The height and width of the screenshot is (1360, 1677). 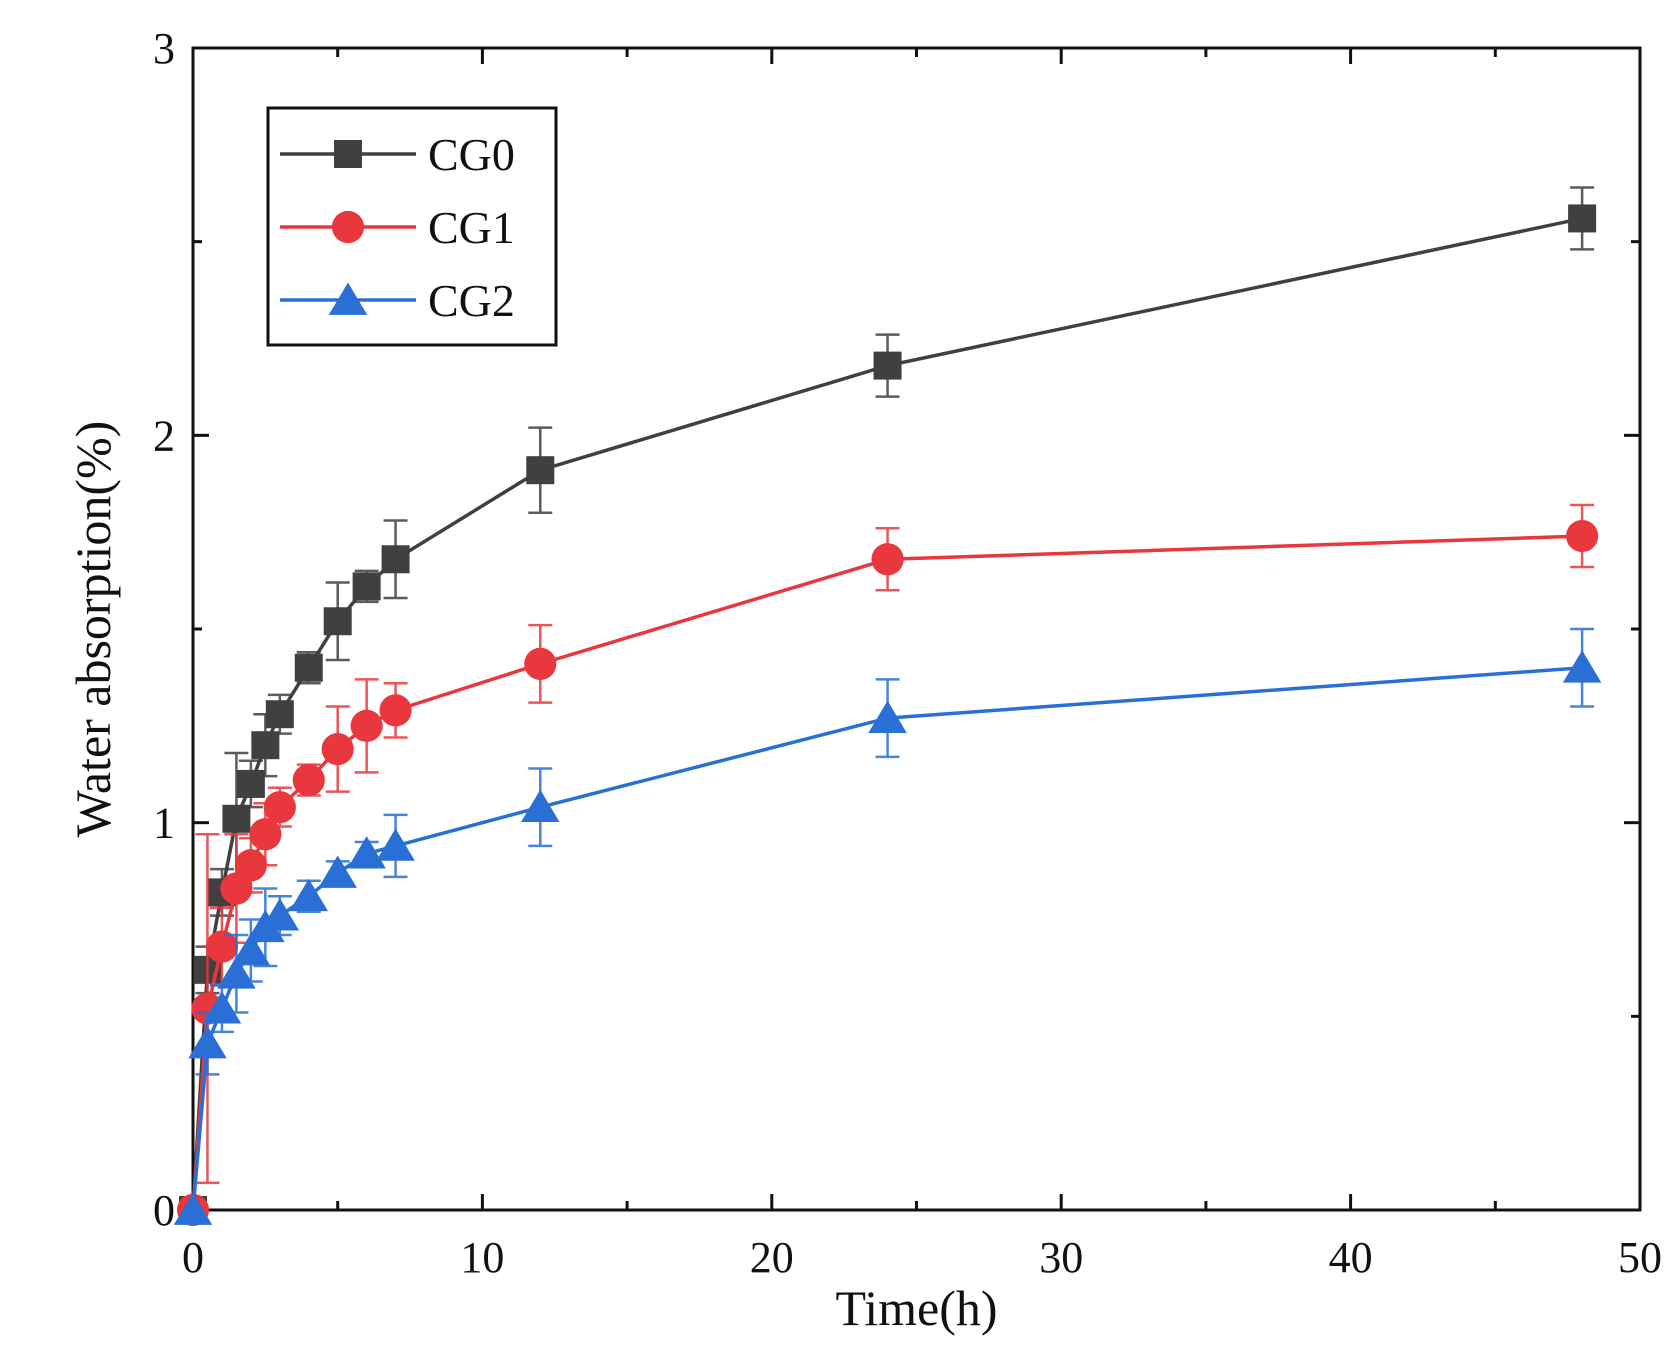 What do you see at coordinates (1351, 1257) in the screenshot?
I see `x-tick-label: 40` at bounding box center [1351, 1257].